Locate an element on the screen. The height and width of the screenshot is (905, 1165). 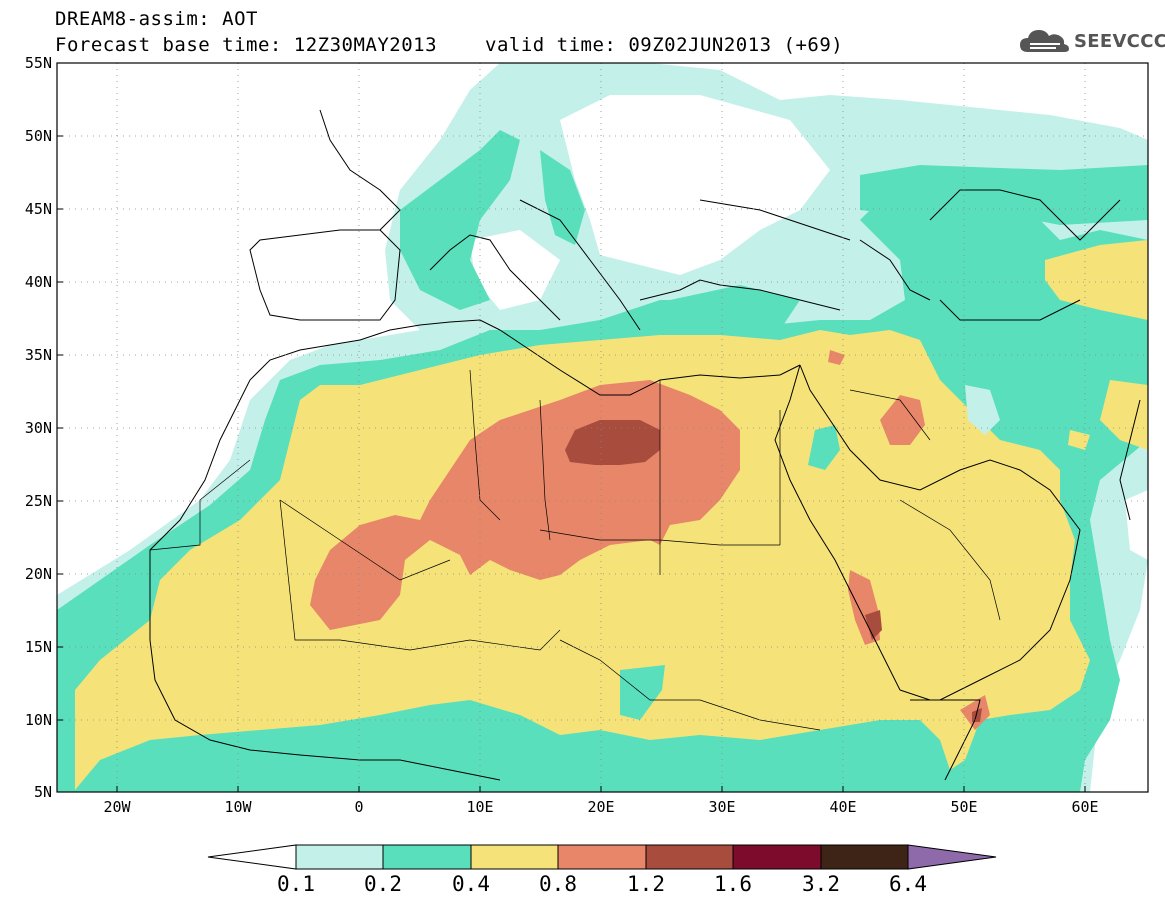
aot-level-0-2-patches is located at coordinates (904, 427).